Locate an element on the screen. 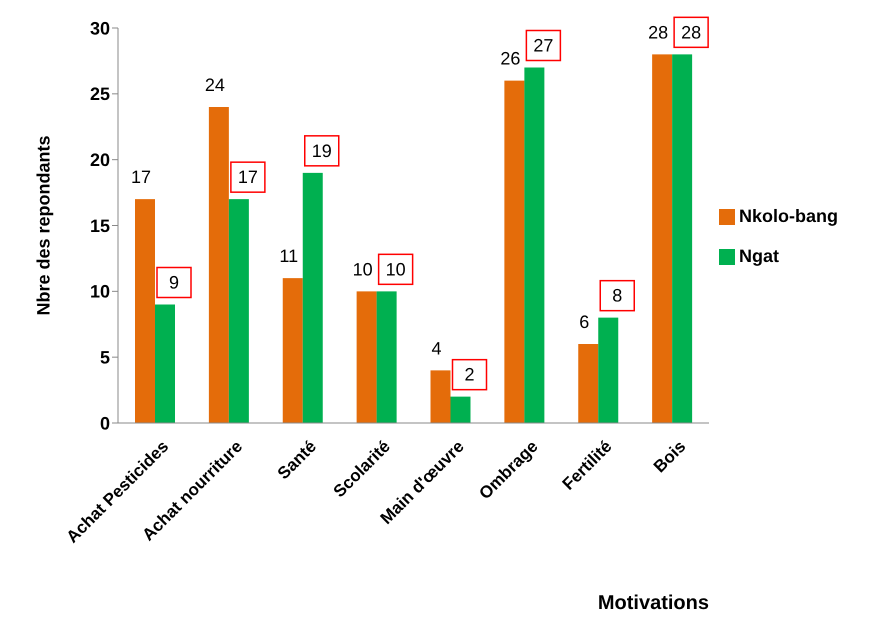  data-label: 9 is located at coordinates (174, 282).